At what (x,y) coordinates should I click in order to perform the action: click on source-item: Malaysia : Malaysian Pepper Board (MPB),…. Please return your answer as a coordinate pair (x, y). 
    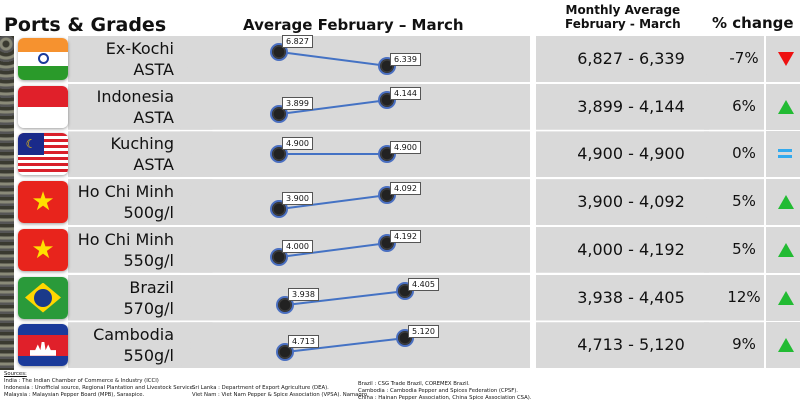
    Looking at the image, I should click on (74, 395).